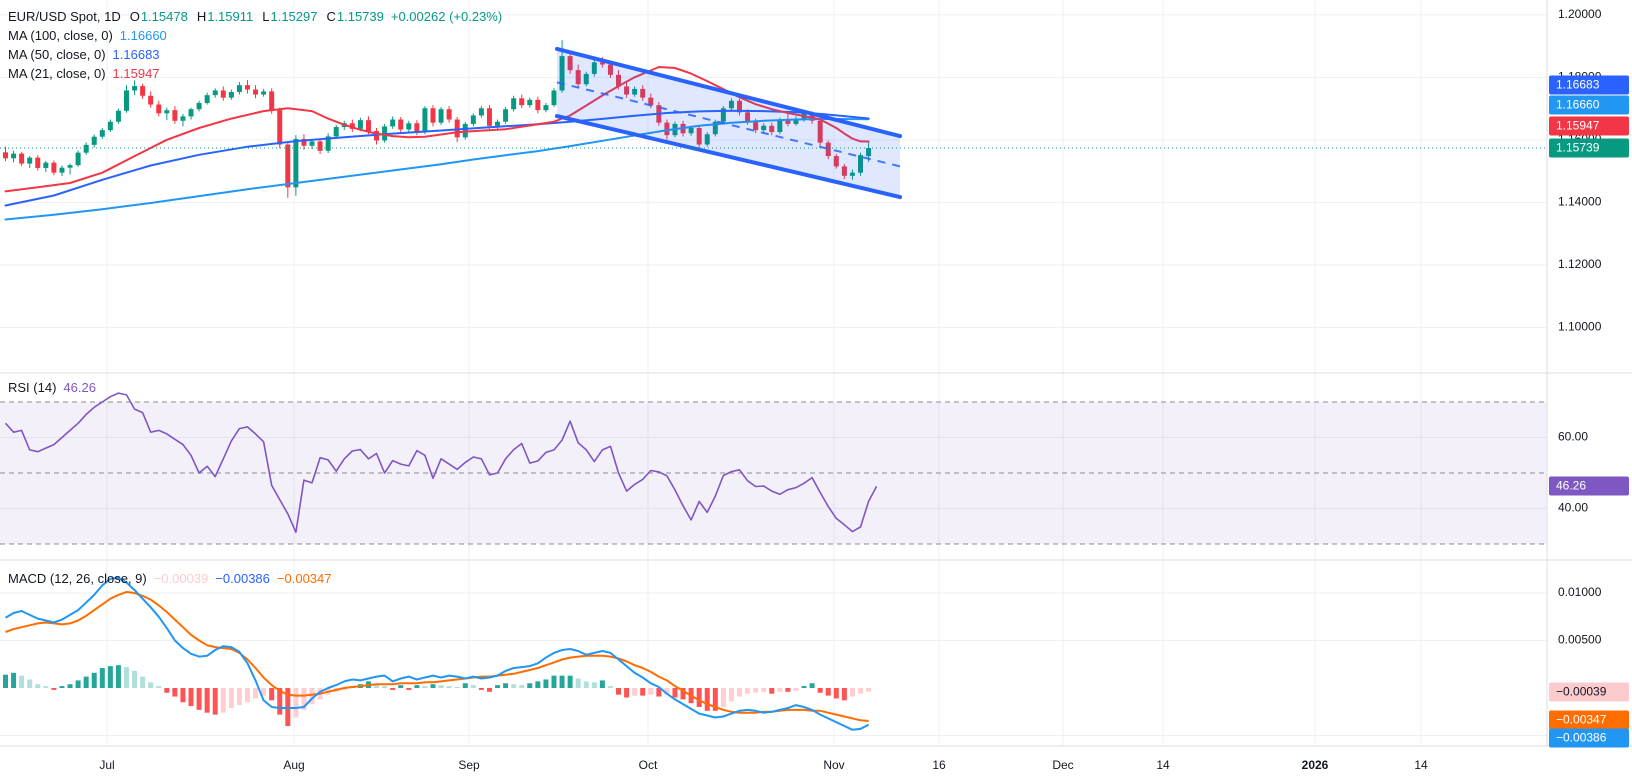  What do you see at coordinates (1589, 126) in the screenshot?
I see `price-badge-2: 1.15947` at bounding box center [1589, 126].